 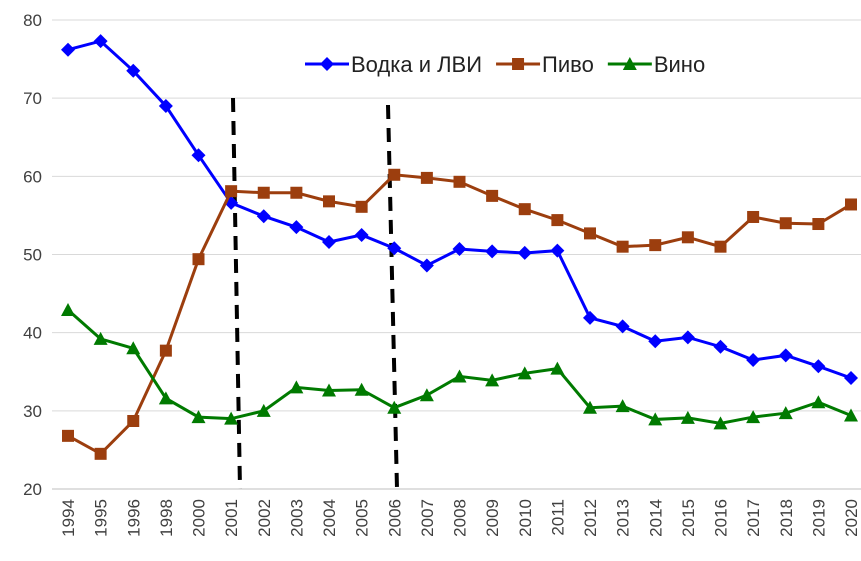 What do you see at coordinates (753, 518) in the screenshot?
I see `x-tick-label: 2017` at bounding box center [753, 518].